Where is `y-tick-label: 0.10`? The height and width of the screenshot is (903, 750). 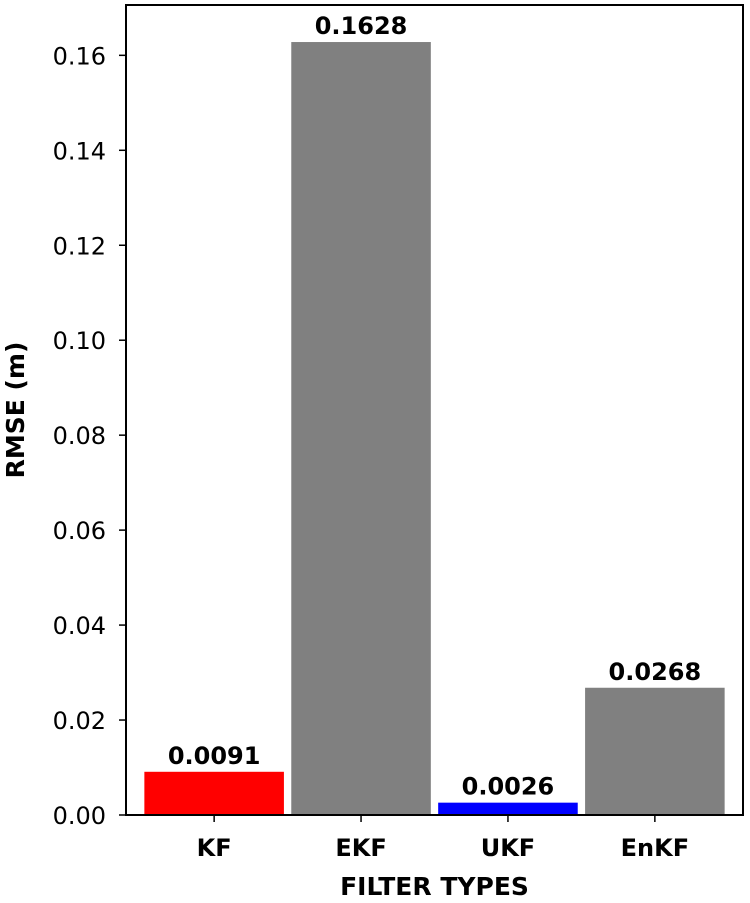 y-tick-label: 0.10 is located at coordinates (79, 341).